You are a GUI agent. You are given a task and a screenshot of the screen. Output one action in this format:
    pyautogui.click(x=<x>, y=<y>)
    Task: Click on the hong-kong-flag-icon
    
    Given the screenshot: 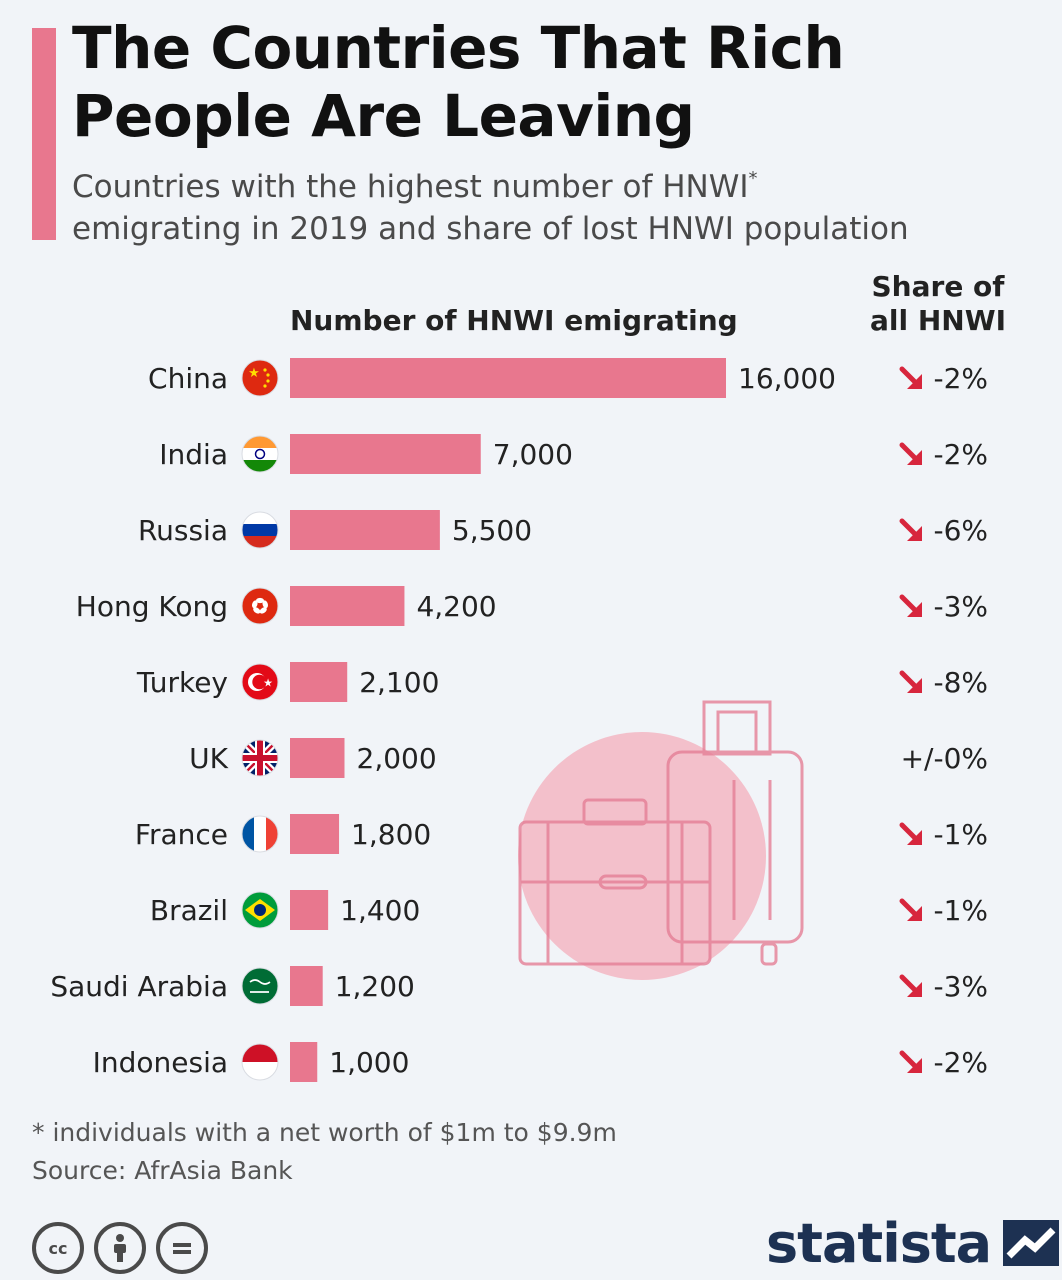 What is the action you would take?
    pyautogui.click(x=260, y=606)
    